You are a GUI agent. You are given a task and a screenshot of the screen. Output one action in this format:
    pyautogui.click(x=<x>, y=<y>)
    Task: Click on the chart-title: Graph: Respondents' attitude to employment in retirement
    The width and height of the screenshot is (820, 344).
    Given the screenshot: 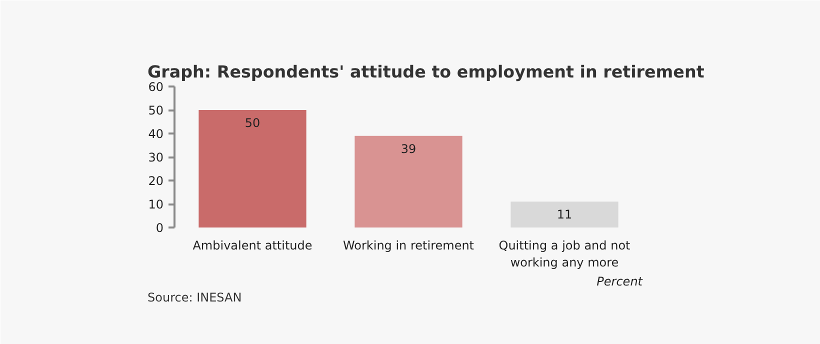 What is the action you would take?
    pyautogui.click(x=426, y=72)
    